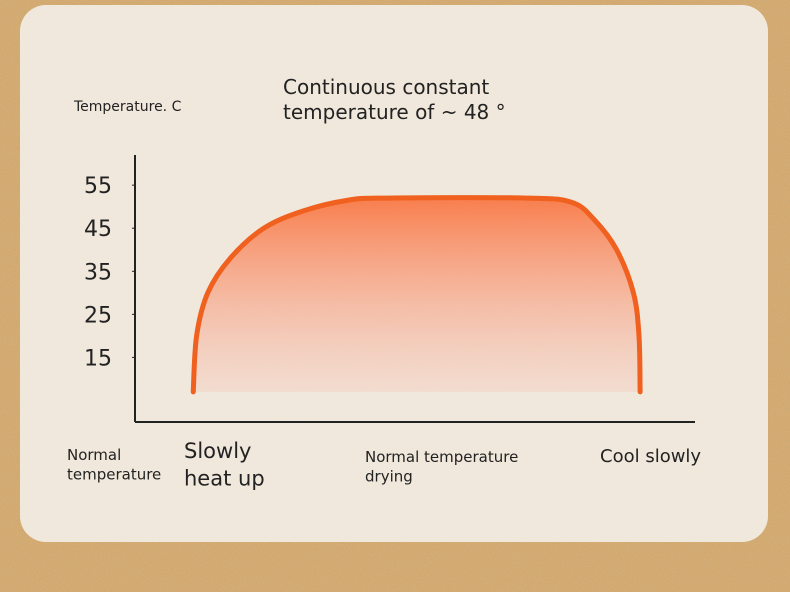  I want to click on stage-label: Slowly heat up, so click(224, 464).